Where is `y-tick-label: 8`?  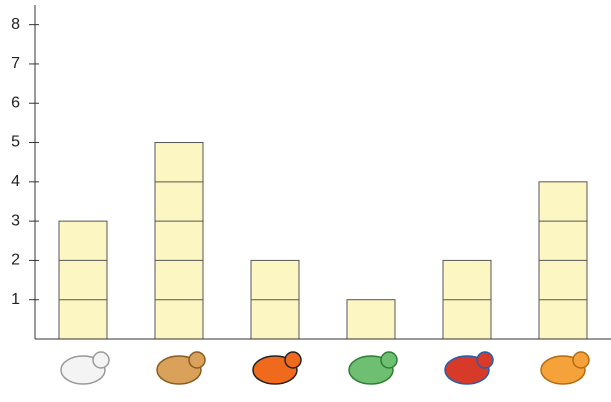 y-tick-label: 8 is located at coordinates (15, 24).